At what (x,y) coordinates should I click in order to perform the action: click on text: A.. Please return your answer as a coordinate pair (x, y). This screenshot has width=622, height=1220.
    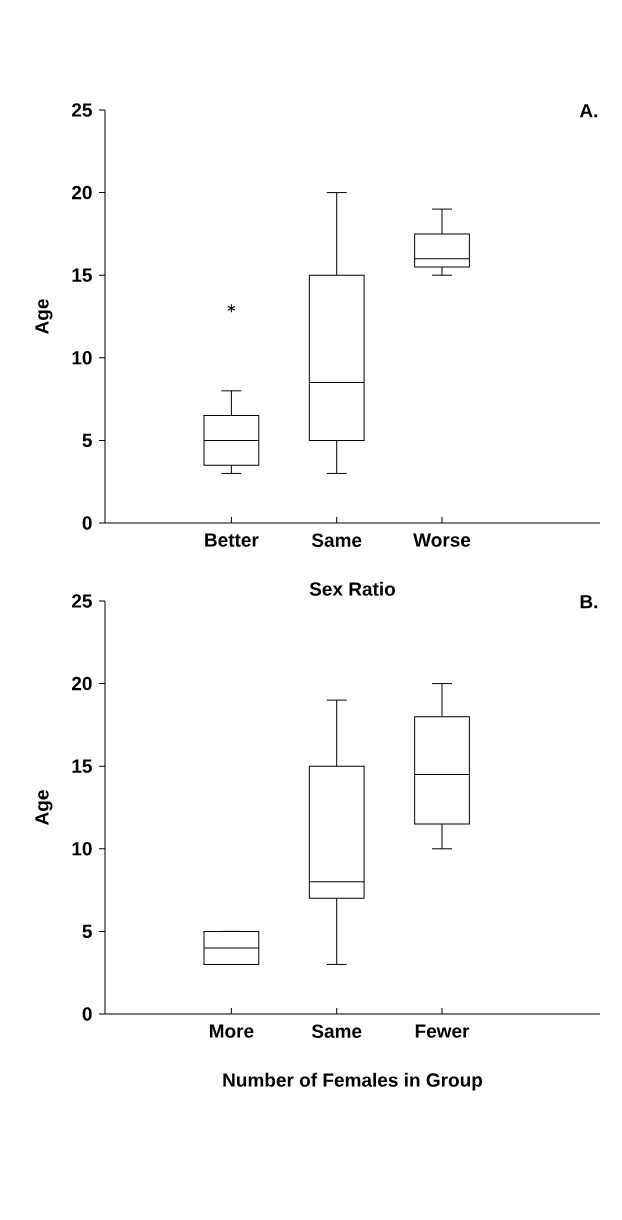
    Looking at the image, I should click on (588, 111).